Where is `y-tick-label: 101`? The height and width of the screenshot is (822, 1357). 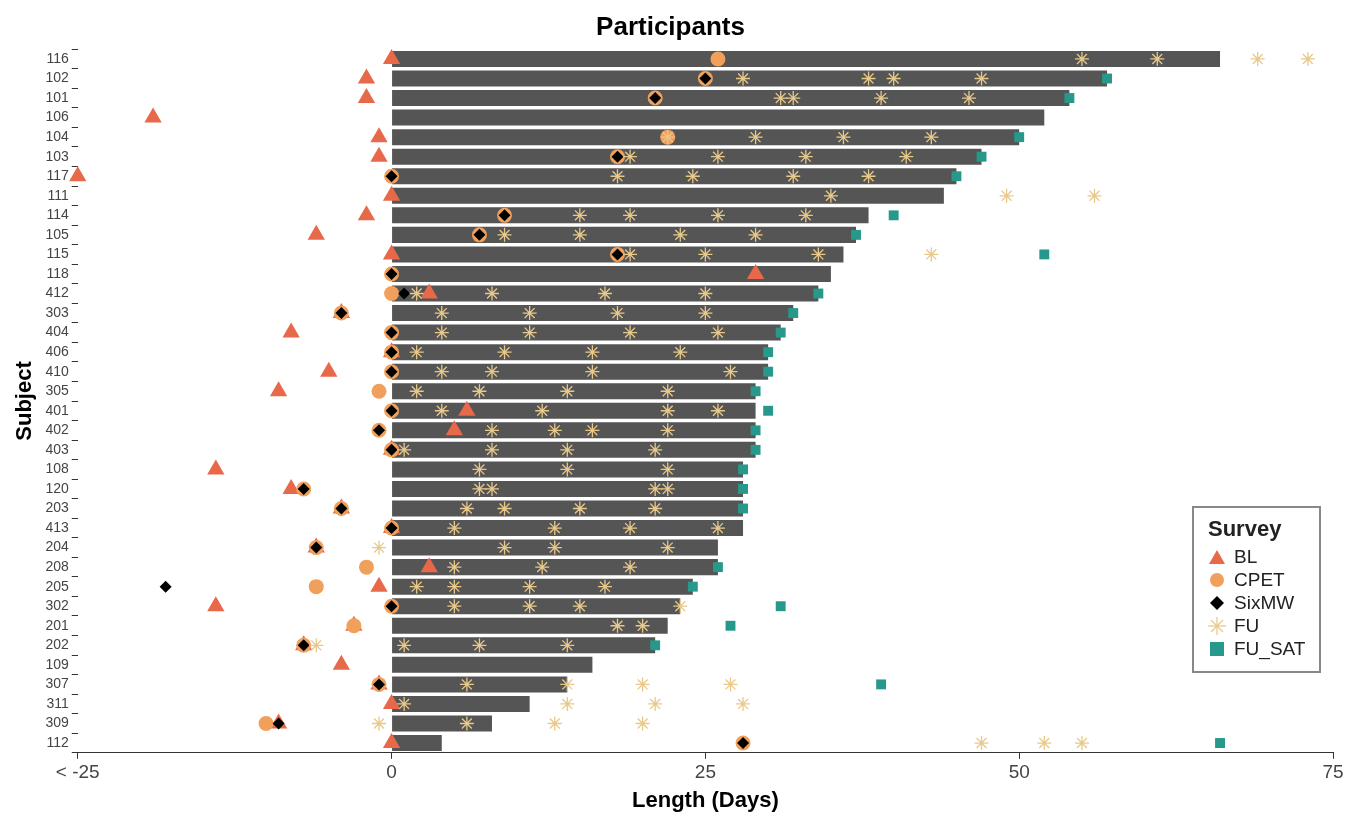
y-tick-label: 101 is located at coordinates (57, 96).